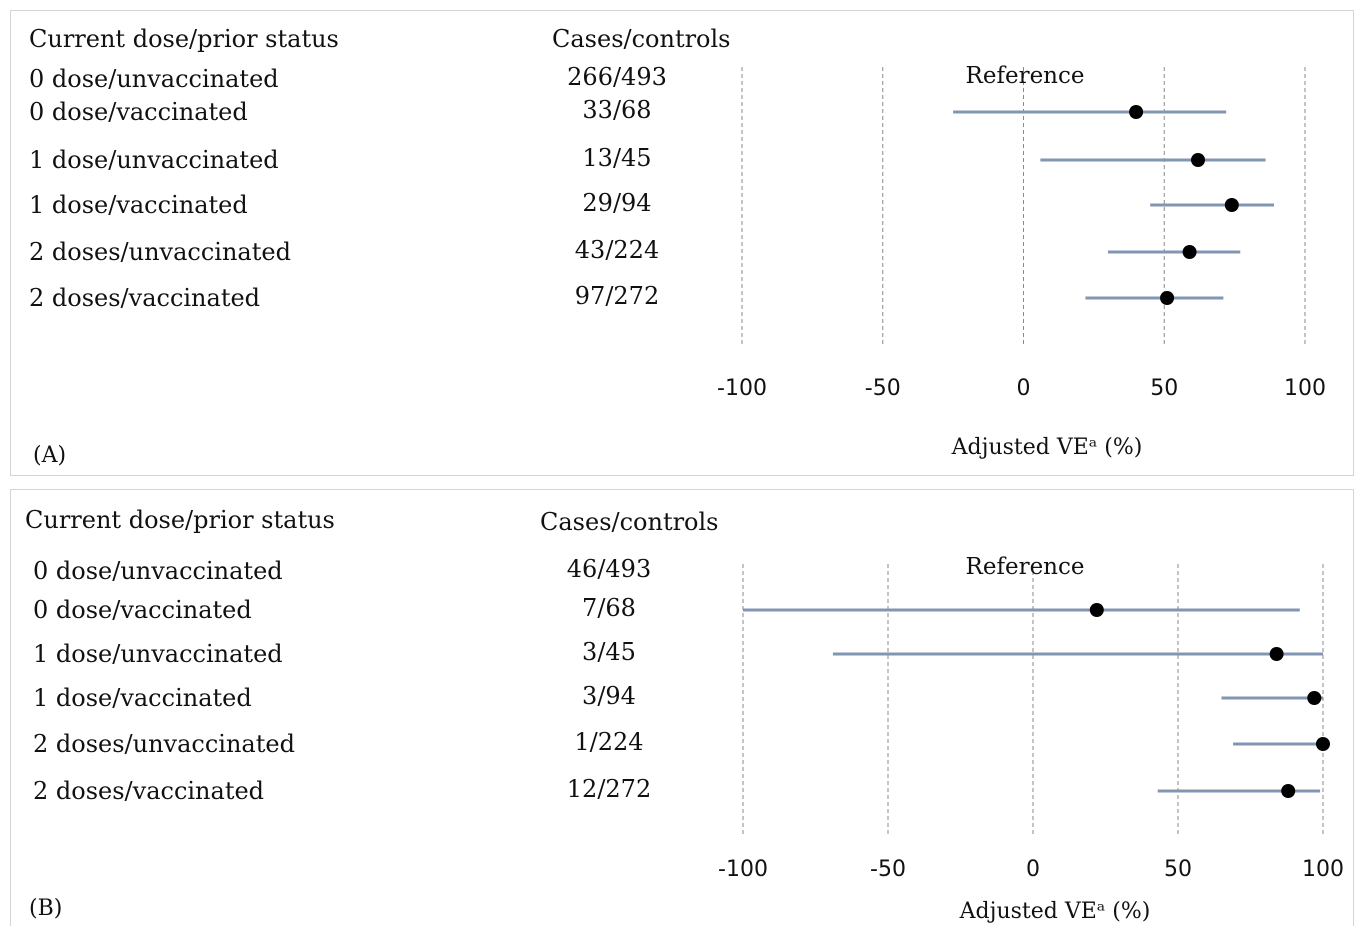 Image resolution: width=1366 pixels, height=927 pixels. I want to click on cases-controls-value: 43/224, so click(617, 250).